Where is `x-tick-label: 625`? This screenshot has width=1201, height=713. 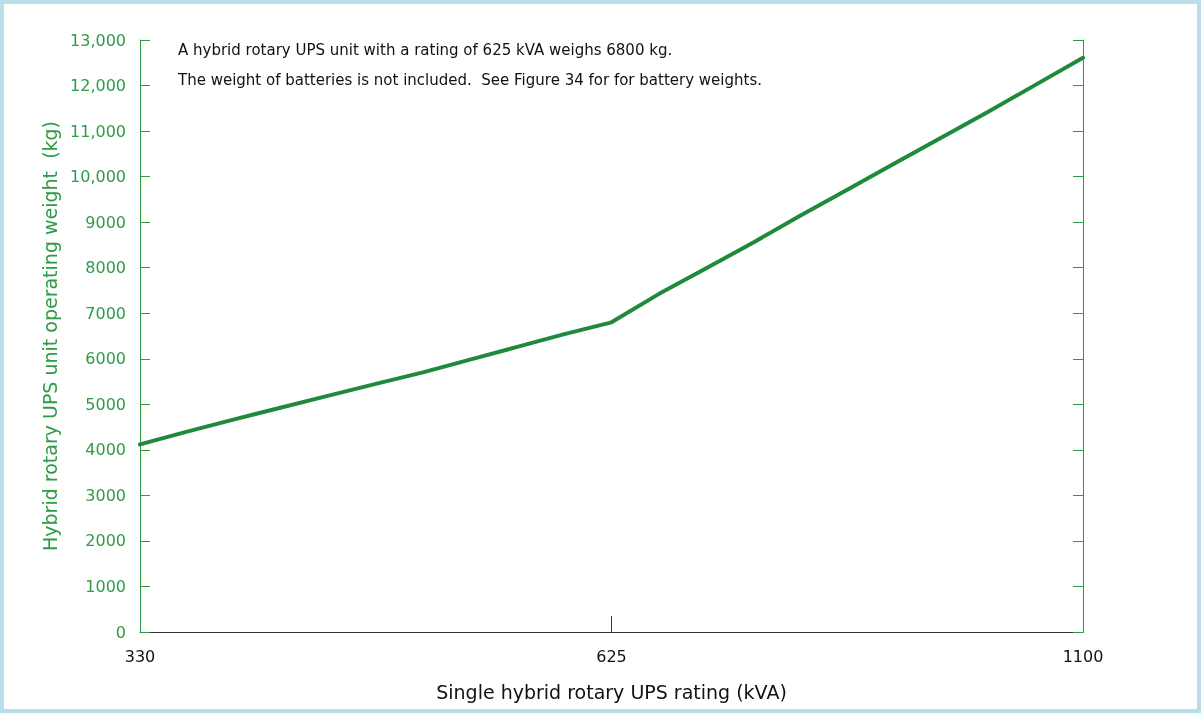 x-tick-label: 625 is located at coordinates (611, 656).